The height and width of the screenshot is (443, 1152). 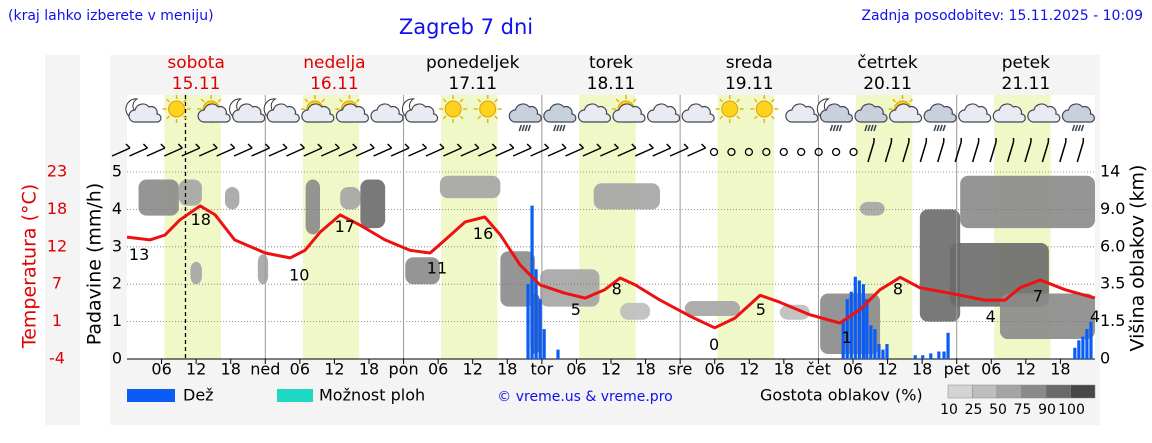 What do you see at coordinates (714, 344) in the screenshot?
I see `temperature-label: 0` at bounding box center [714, 344].